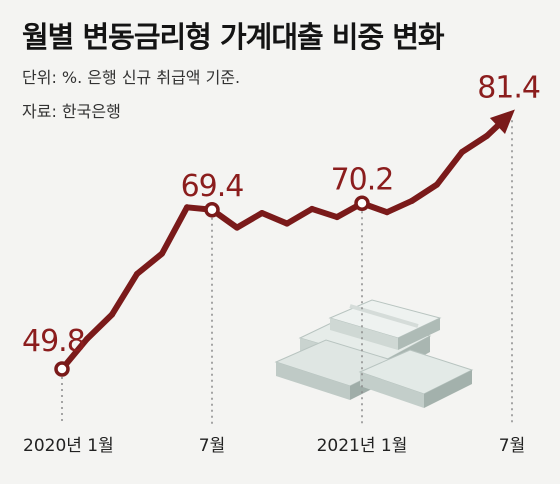 The width and height of the screenshot is (560, 484). I want to click on x-tick-label: 2021년 1월, so click(362, 446).